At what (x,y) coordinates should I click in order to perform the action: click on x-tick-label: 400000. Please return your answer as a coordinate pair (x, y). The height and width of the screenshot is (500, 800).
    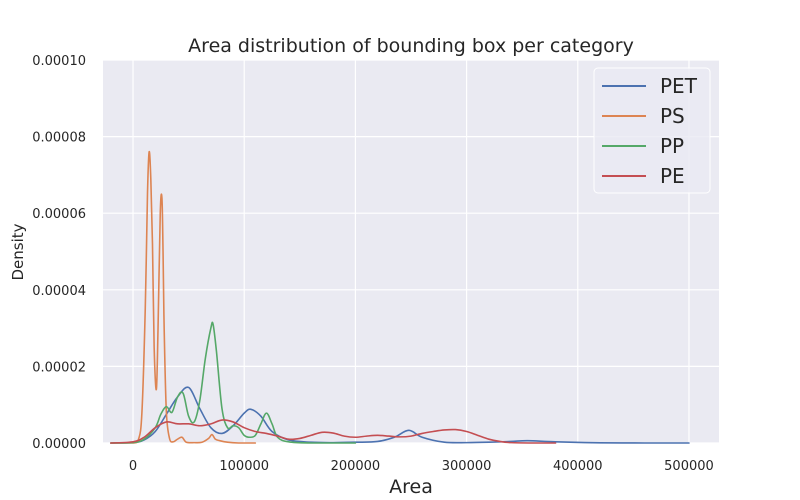
    Looking at the image, I should click on (578, 466).